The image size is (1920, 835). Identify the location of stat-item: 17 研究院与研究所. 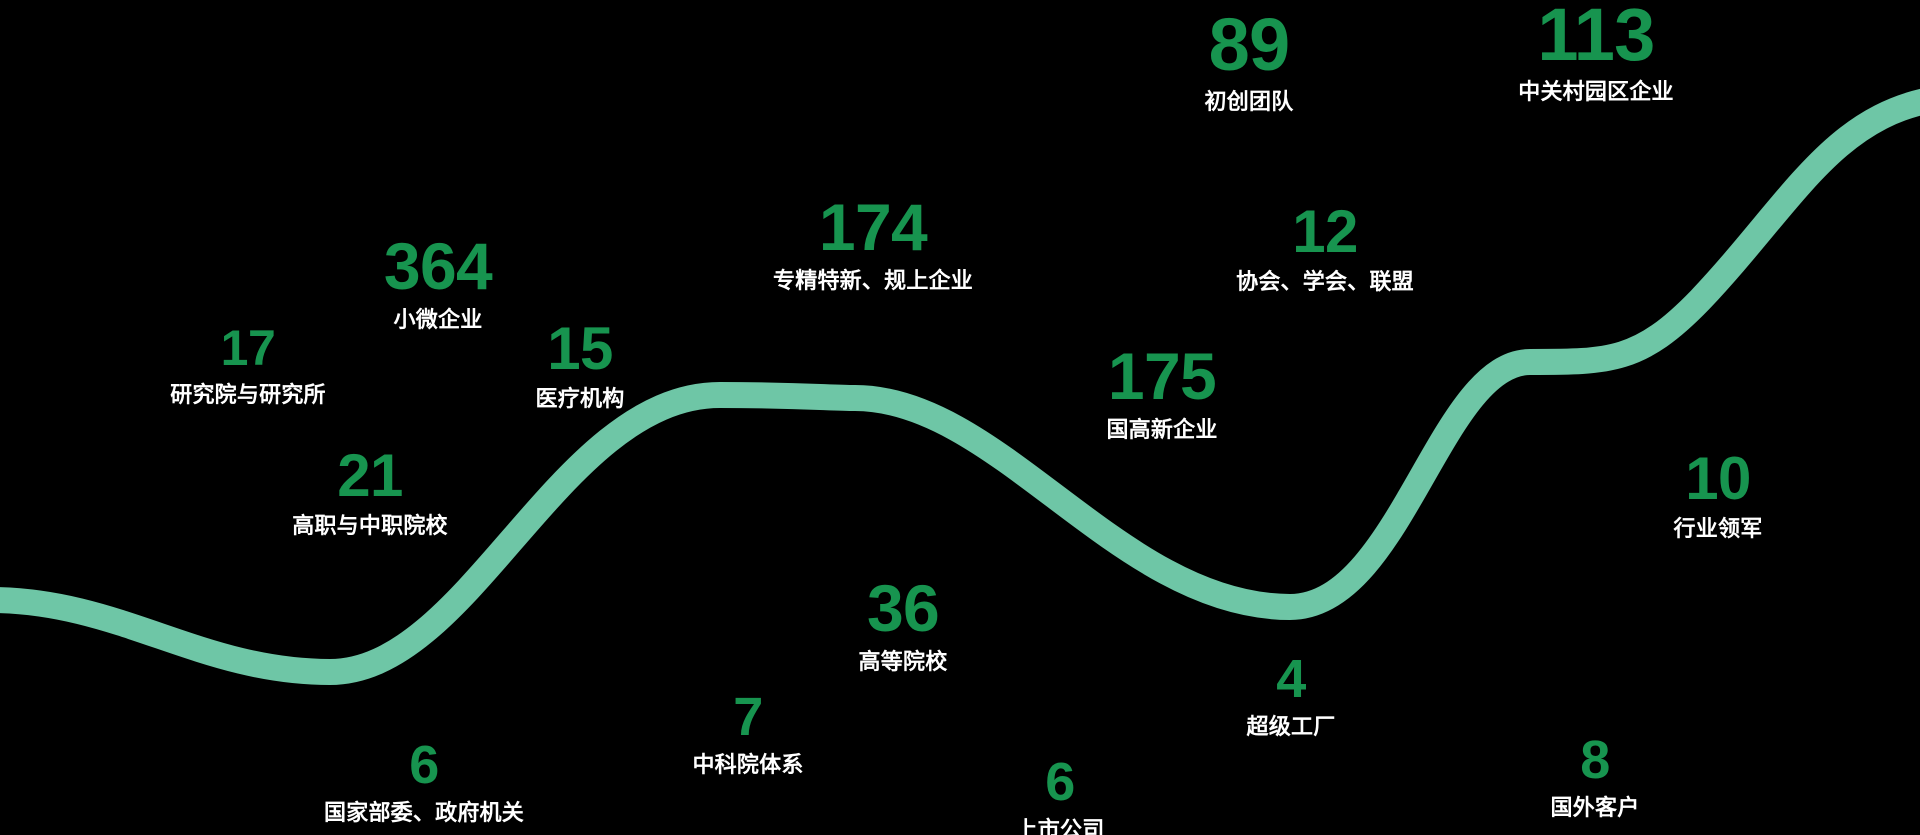
(248, 363).